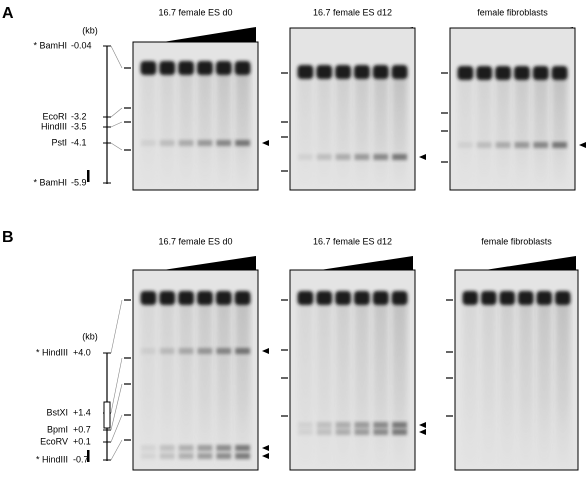  What do you see at coordinates (516, 241) in the screenshot?
I see `blot-title: female fibroblasts` at bounding box center [516, 241].